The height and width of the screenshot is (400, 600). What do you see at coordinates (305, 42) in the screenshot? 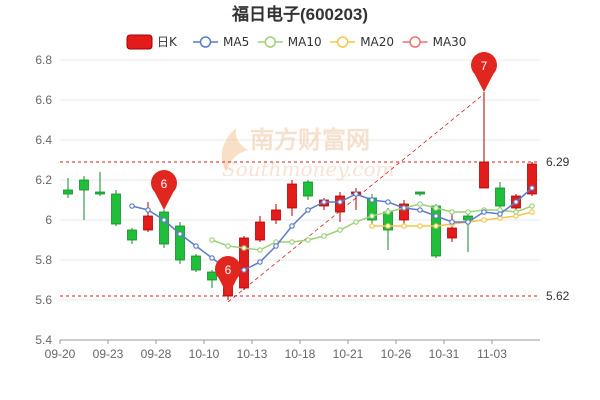
I see `legend-label: MA10` at bounding box center [305, 42].